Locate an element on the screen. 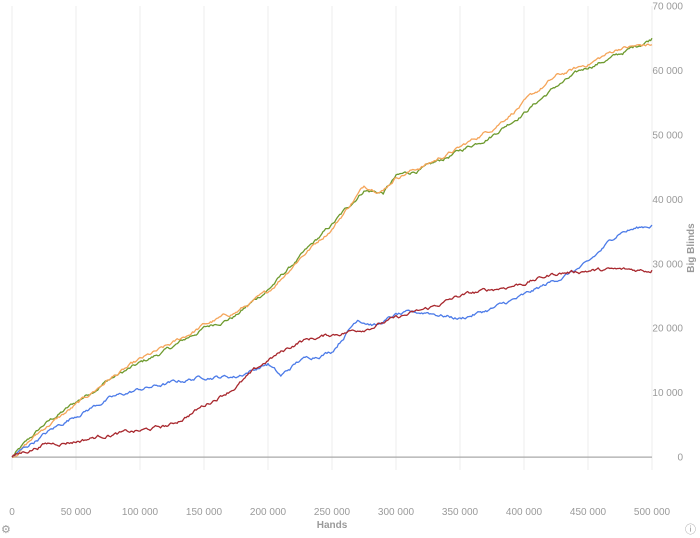 This screenshot has height=538, width=700. x-tick-label: 400 000 is located at coordinates (524, 512).